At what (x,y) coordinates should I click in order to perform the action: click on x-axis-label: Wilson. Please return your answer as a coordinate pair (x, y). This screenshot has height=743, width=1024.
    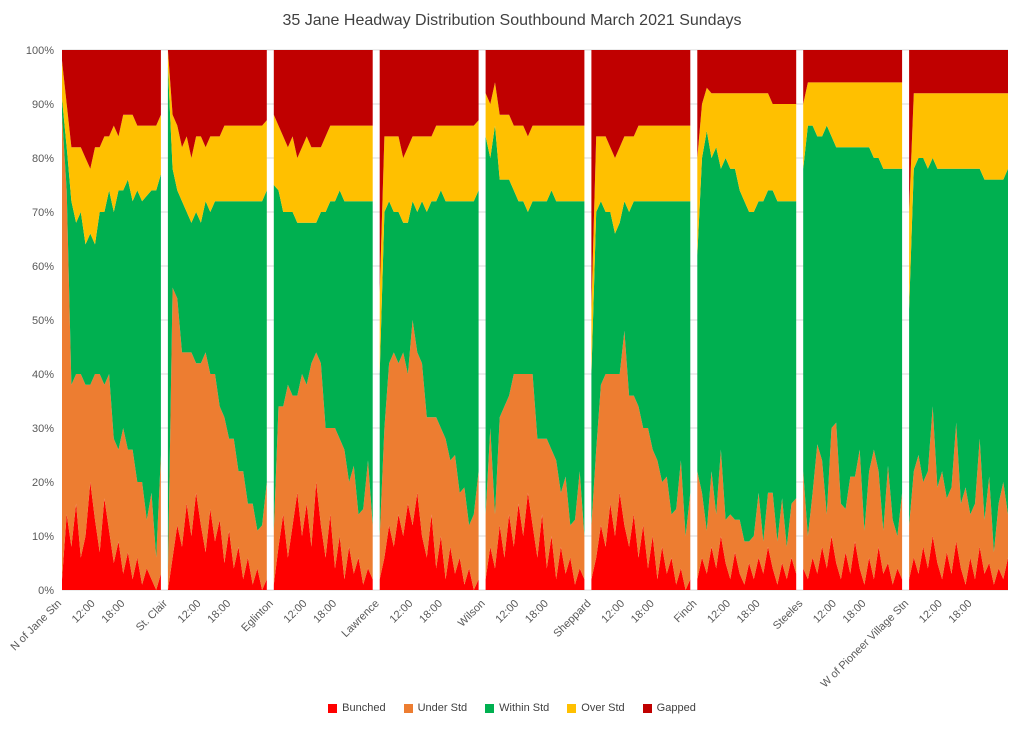
    Looking at the image, I should click on (472, 614).